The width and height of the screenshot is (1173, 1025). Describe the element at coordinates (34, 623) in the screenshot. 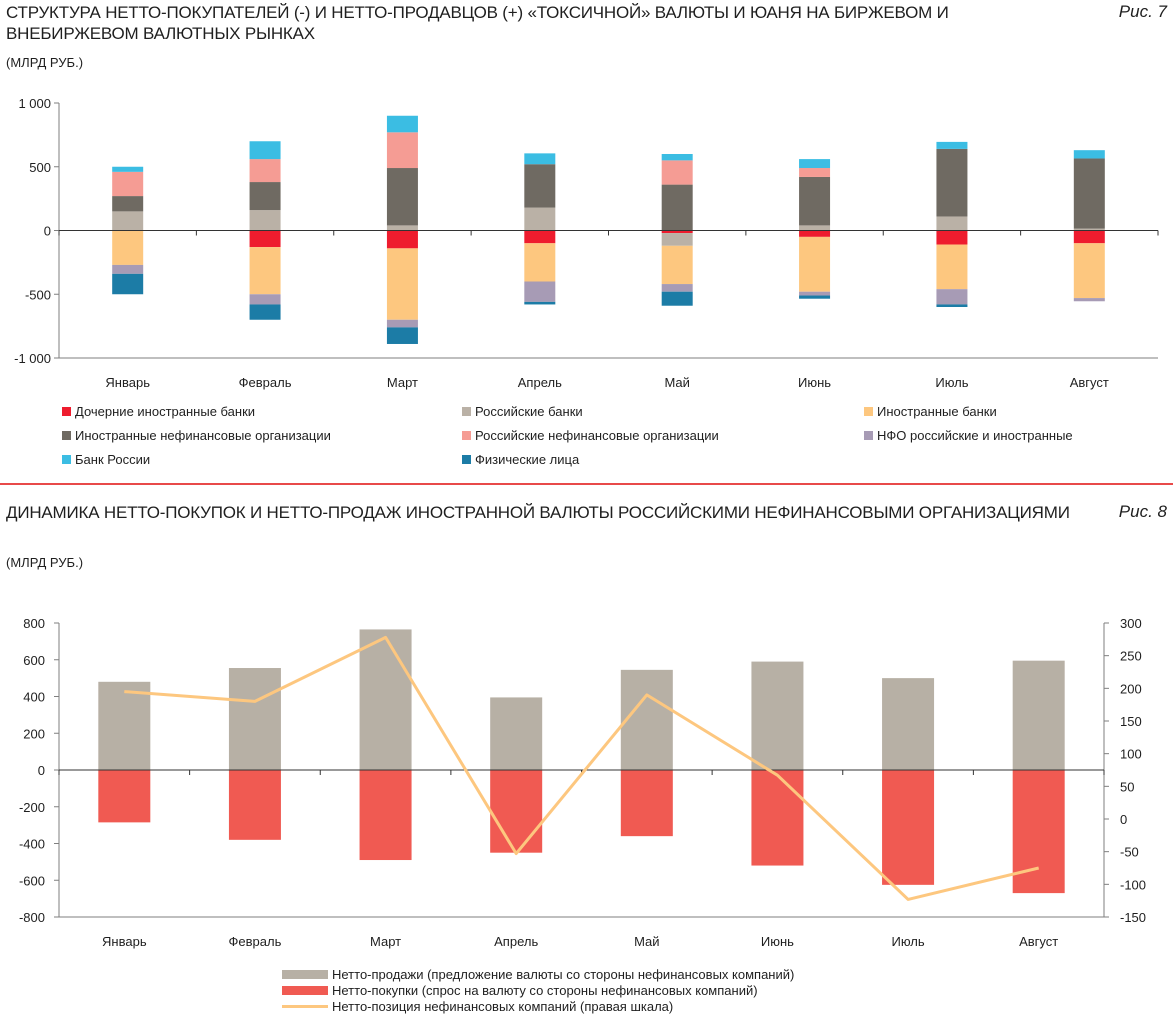

I see `y-tick-label: 800` at that location.